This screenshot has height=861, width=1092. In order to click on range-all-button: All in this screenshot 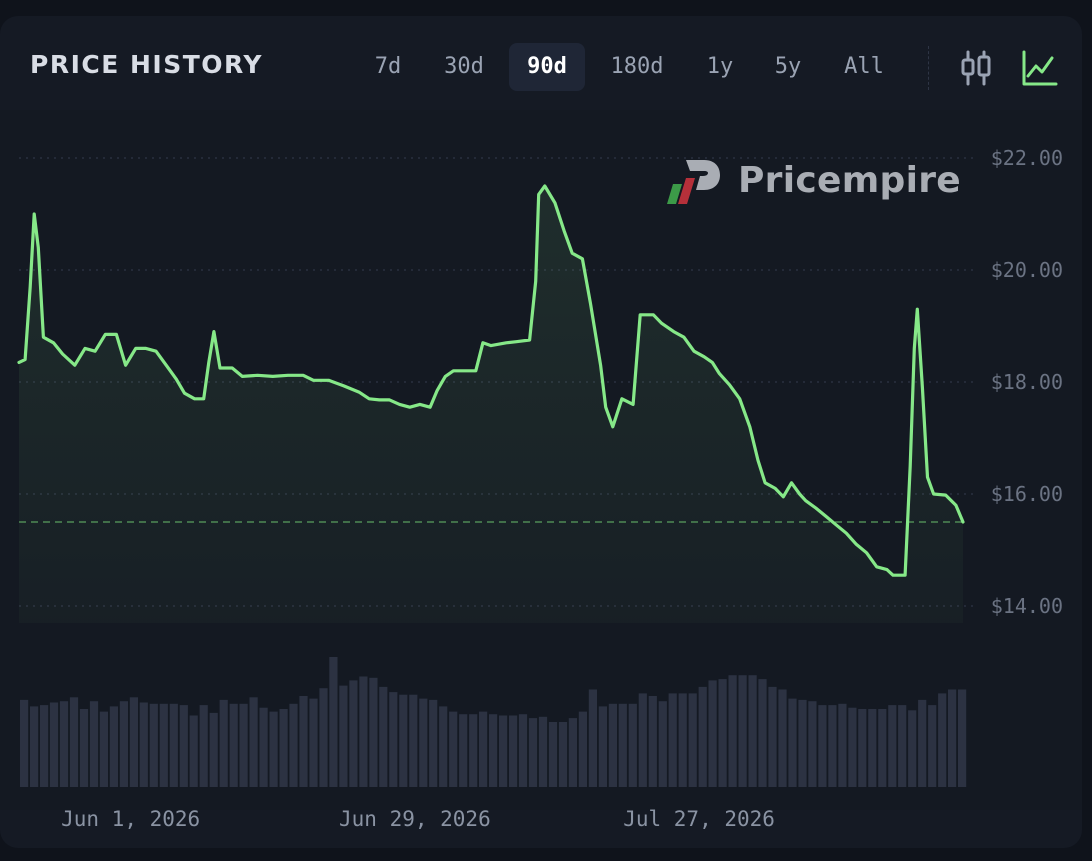, I will do `click(864, 66)`.